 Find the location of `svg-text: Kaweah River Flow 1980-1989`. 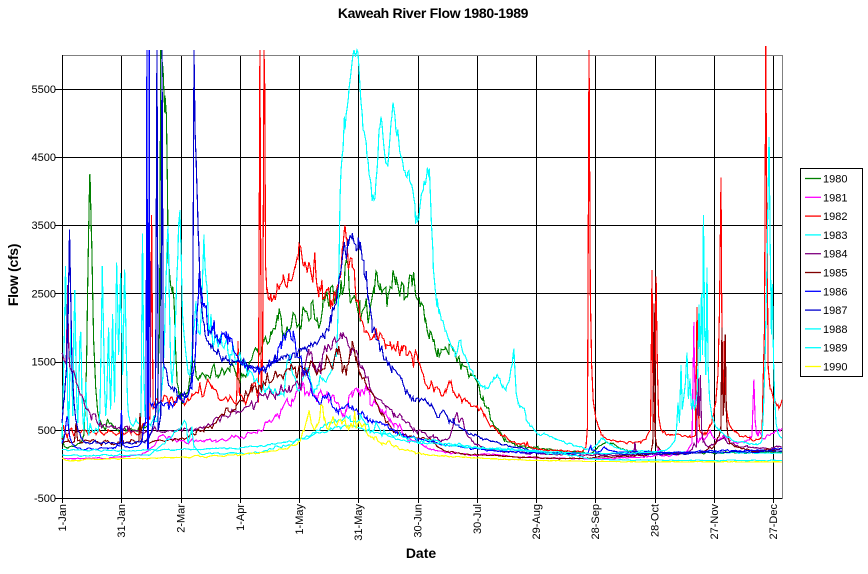

svg-text: Kaweah River Flow 1980-1989 is located at coordinates (433, 13).